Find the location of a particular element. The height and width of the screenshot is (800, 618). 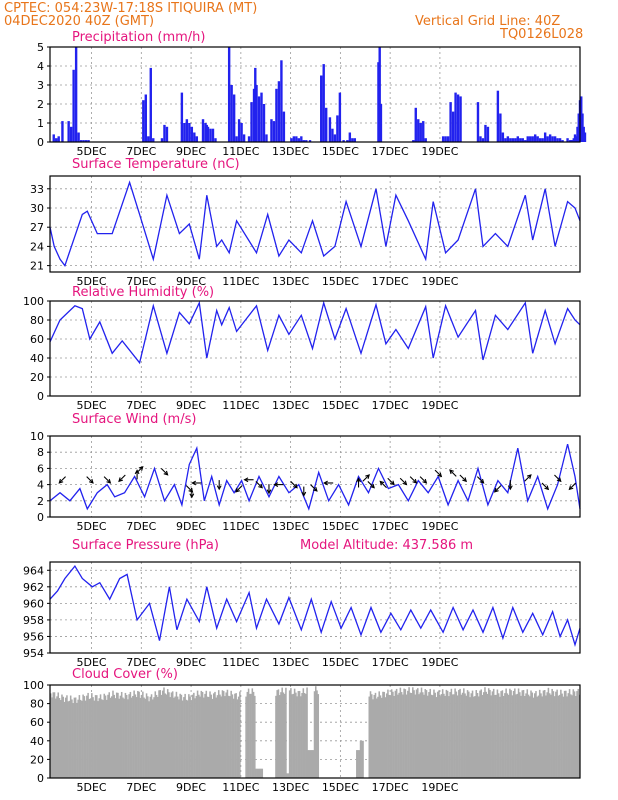

y-tick-label: 60 is located at coordinates (37, 722).